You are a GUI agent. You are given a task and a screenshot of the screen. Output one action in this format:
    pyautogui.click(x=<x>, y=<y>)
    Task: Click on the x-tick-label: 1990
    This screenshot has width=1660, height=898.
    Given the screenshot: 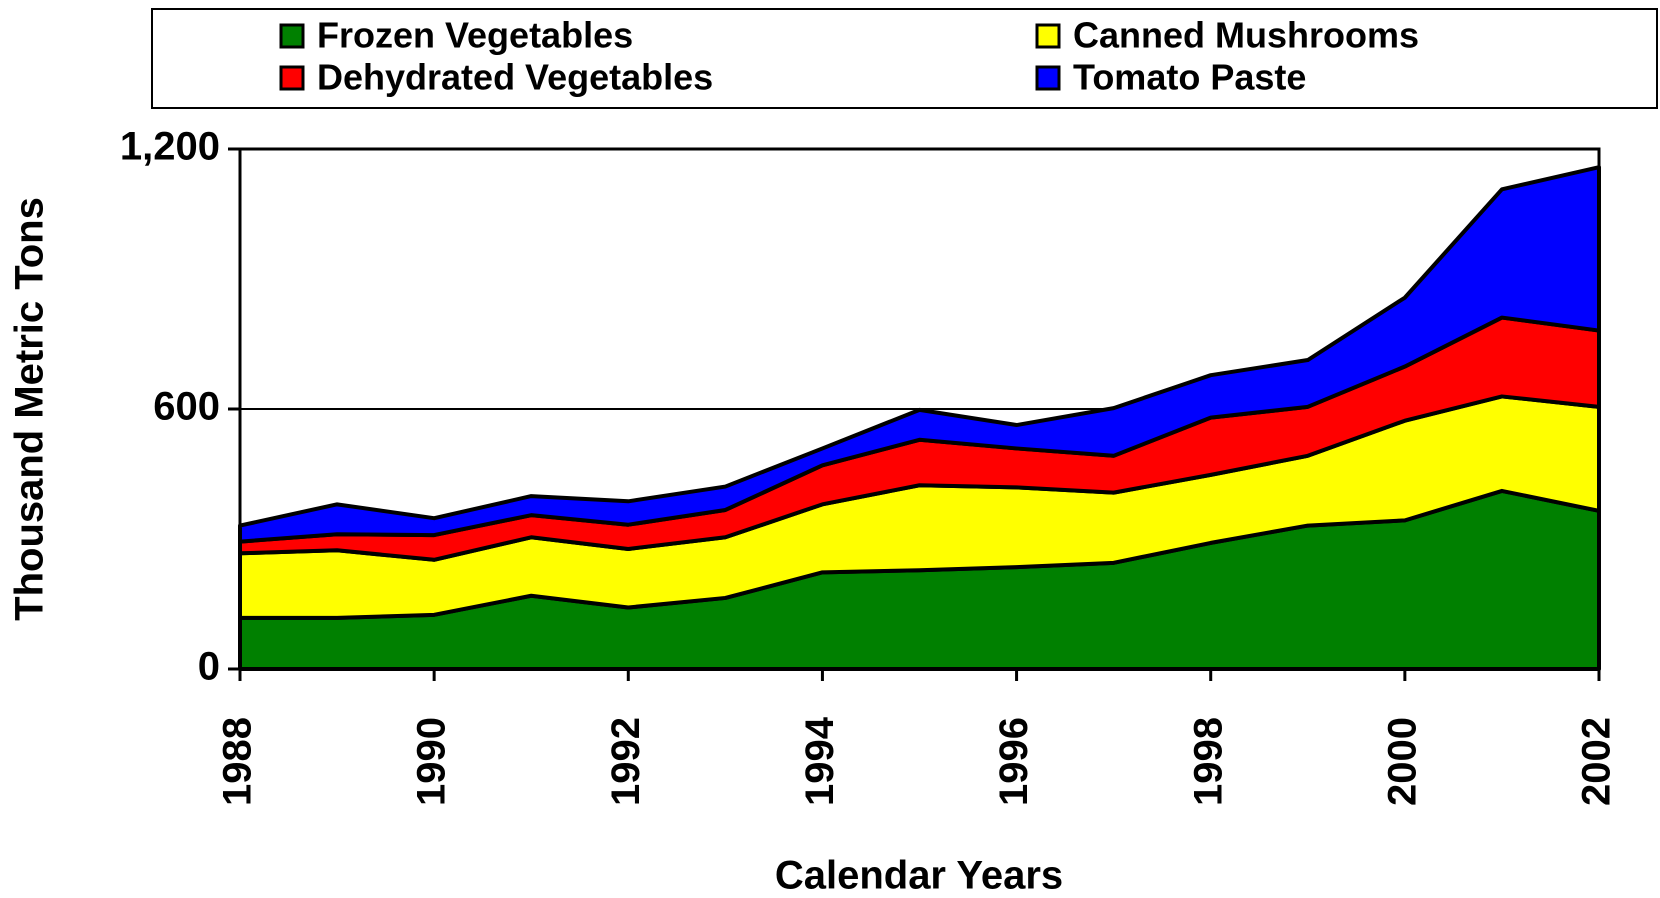 What is the action you would take?
    pyautogui.click(x=432, y=761)
    